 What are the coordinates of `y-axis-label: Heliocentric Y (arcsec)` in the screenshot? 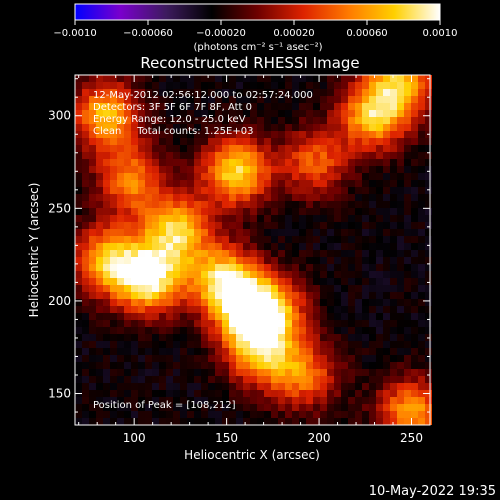 It's located at (34, 250).